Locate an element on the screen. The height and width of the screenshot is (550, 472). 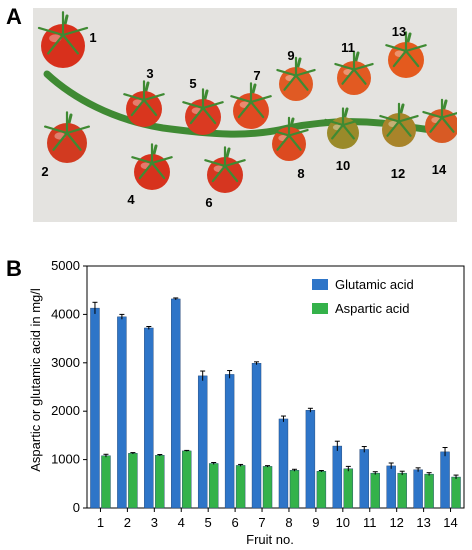
y-tick-label: 3000 is located at coordinates (65, 362).